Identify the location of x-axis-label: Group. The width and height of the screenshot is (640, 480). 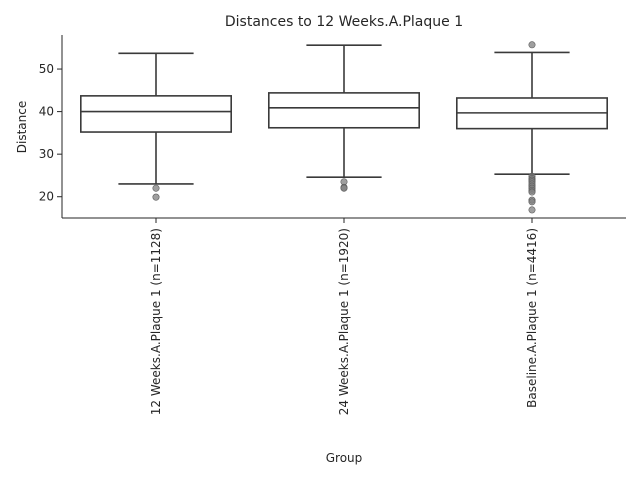
(344, 458).